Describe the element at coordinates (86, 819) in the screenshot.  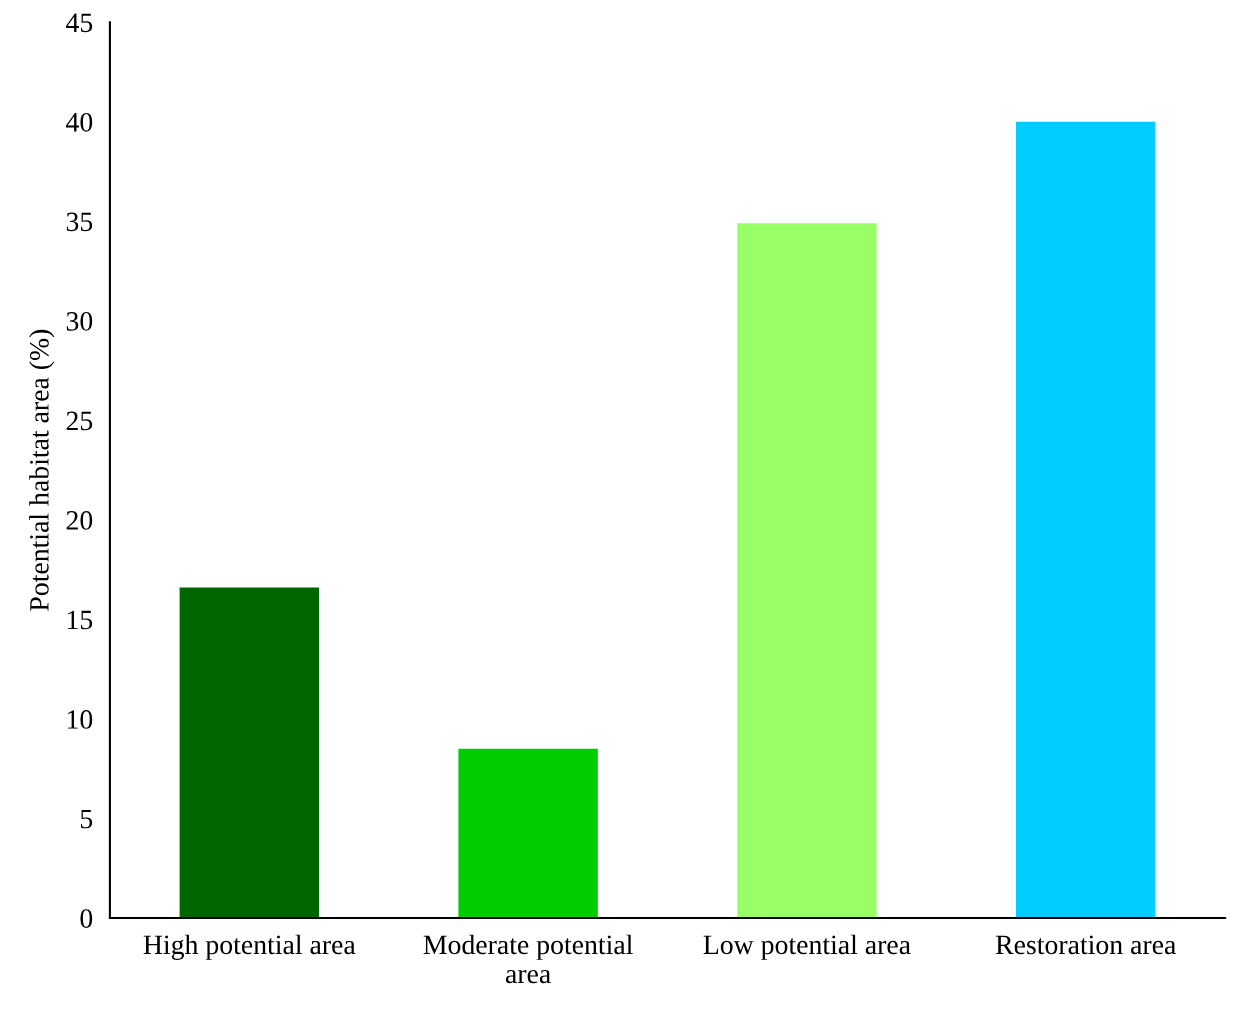
I see `y-tick-label: 5` at that location.